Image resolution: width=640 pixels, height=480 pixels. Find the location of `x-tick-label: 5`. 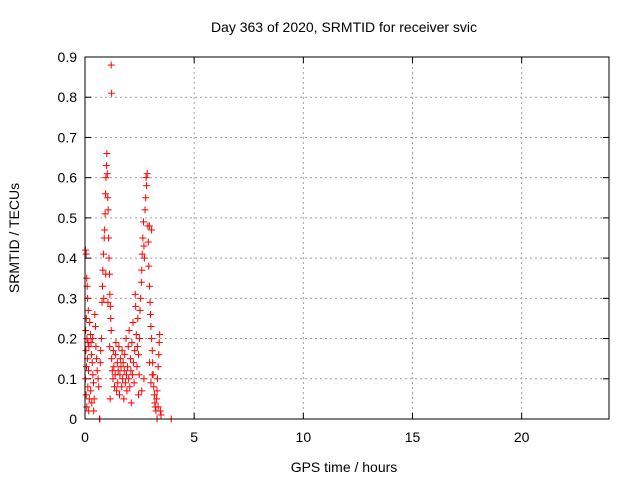

x-tick-label: 5 is located at coordinates (194, 437).